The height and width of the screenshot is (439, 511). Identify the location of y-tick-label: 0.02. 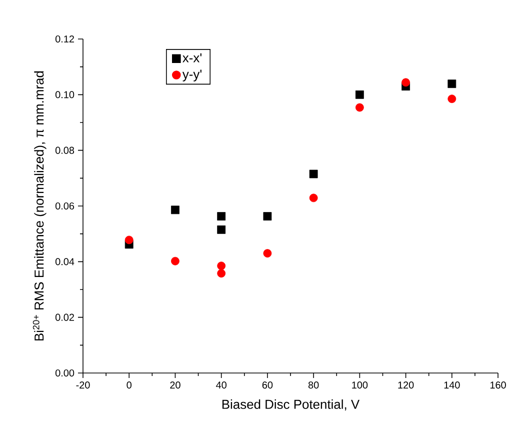
(64, 317).